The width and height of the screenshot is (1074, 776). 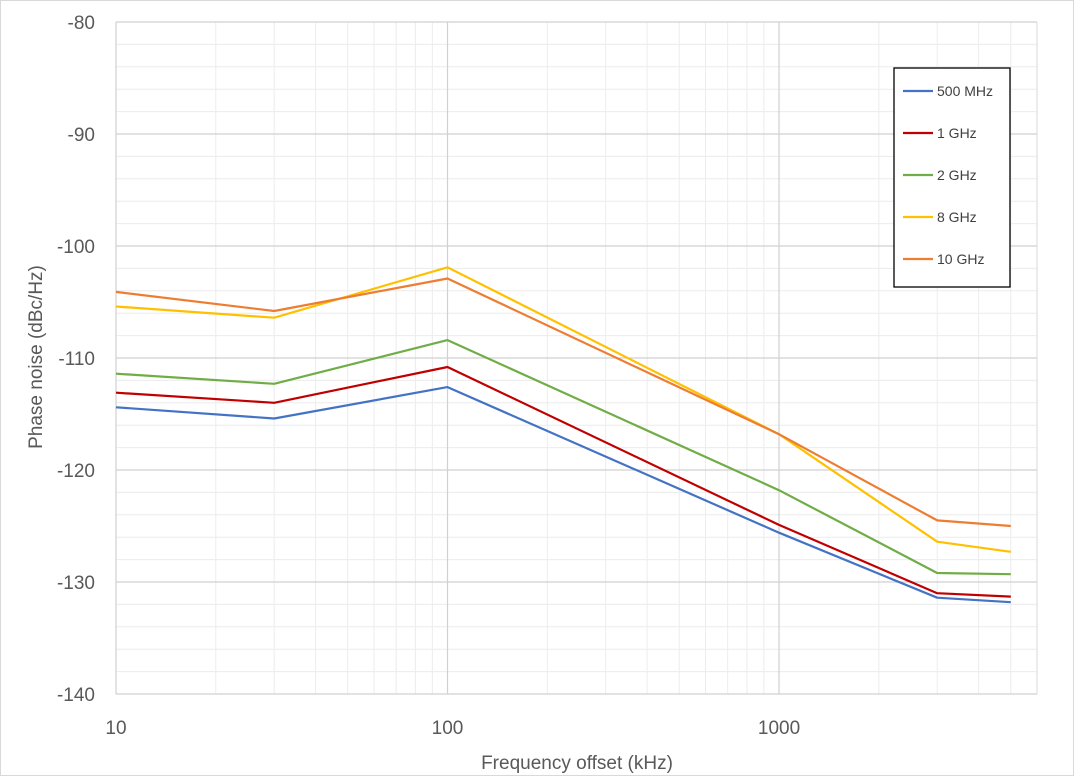 What do you see at coordinates (76, 247) in the screenshot?
I see `y-tick-label: -100` at bounding box center [76, 247].